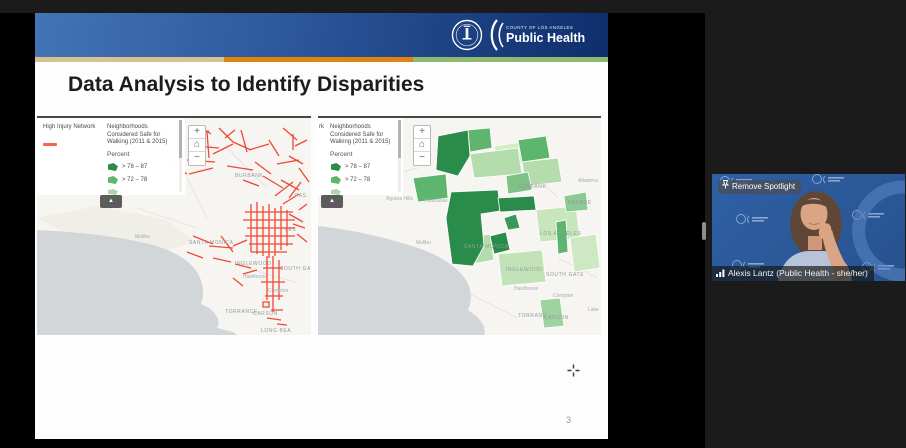  Describe the element at coordinates (321, 35) in the screenshot. I see `slide-header-bar: COUNTY OF LOS ANGELES Public Health` at that location.